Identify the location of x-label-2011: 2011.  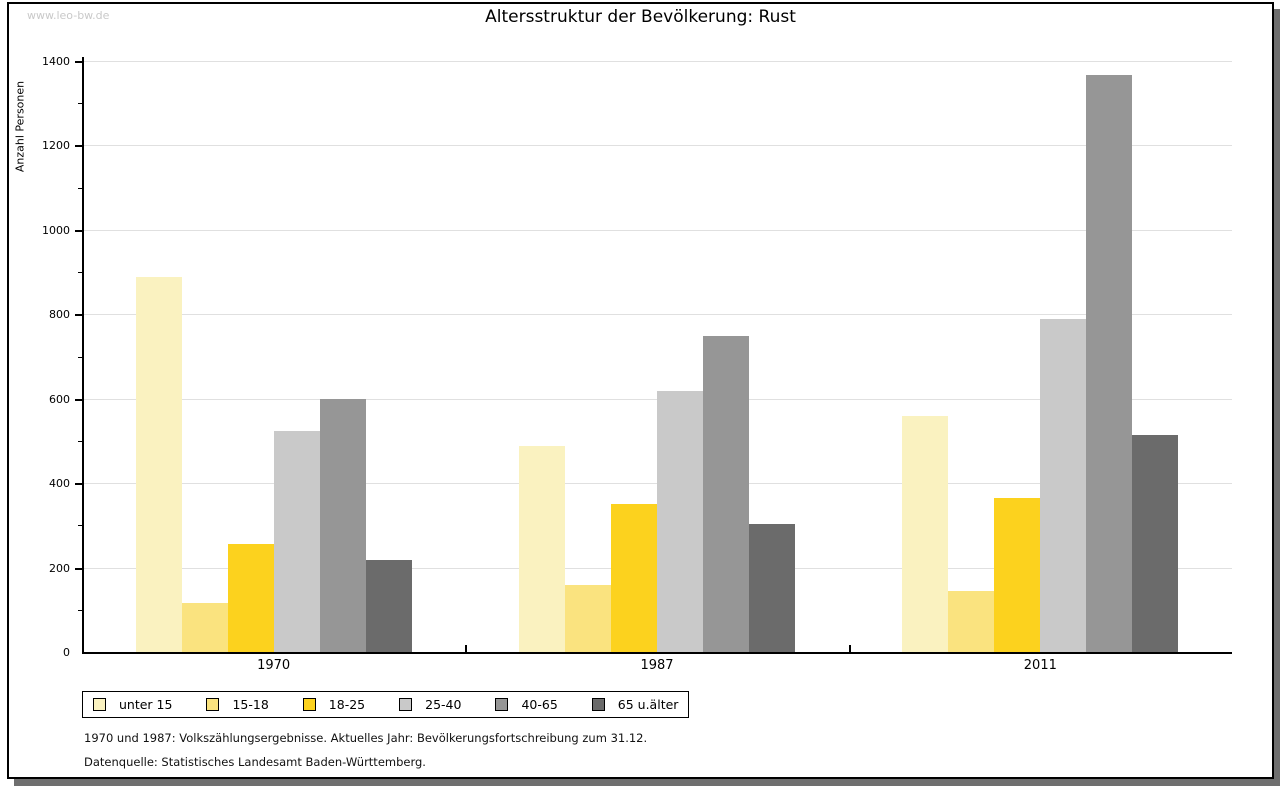
(1040, 665).